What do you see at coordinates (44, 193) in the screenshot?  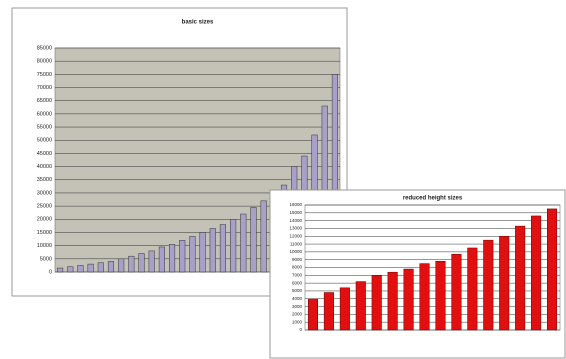 I see `y-tick-label: 30000` at bounding box center [44, 193].